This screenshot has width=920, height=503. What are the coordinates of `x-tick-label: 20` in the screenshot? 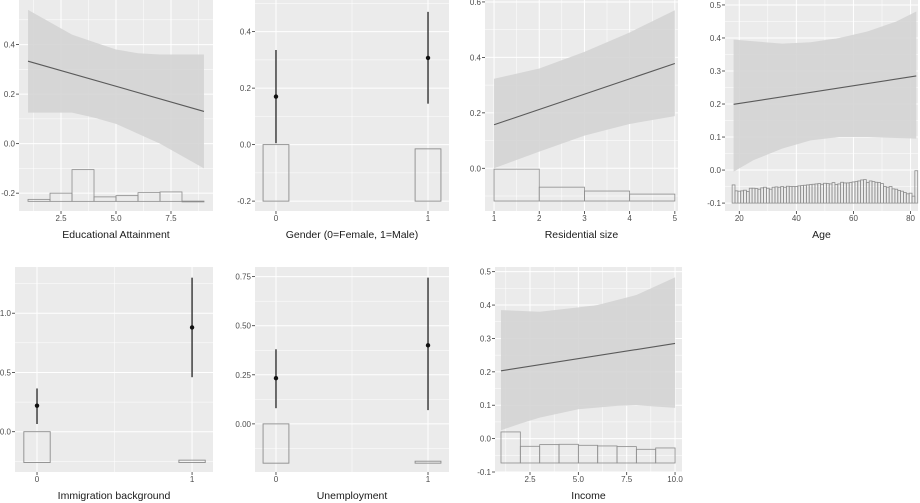 It's located at (739, 218).